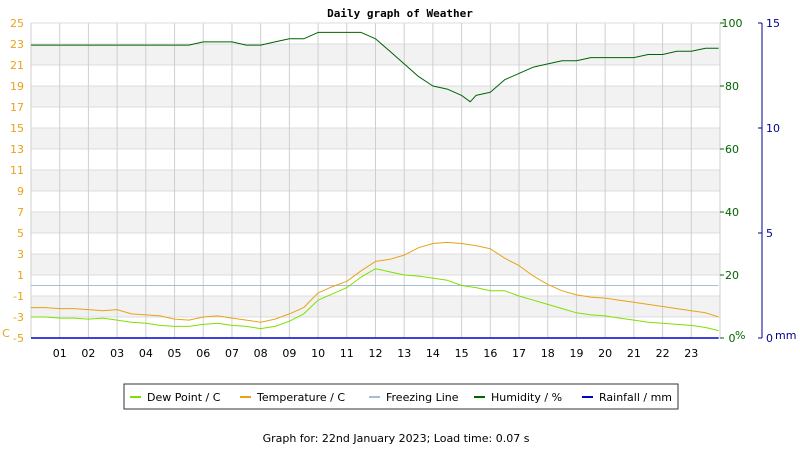 The width and height of the screenshot is (800, 454). I want to click on legend-item-freezing-line: Freezing Line, so click(414, 397).